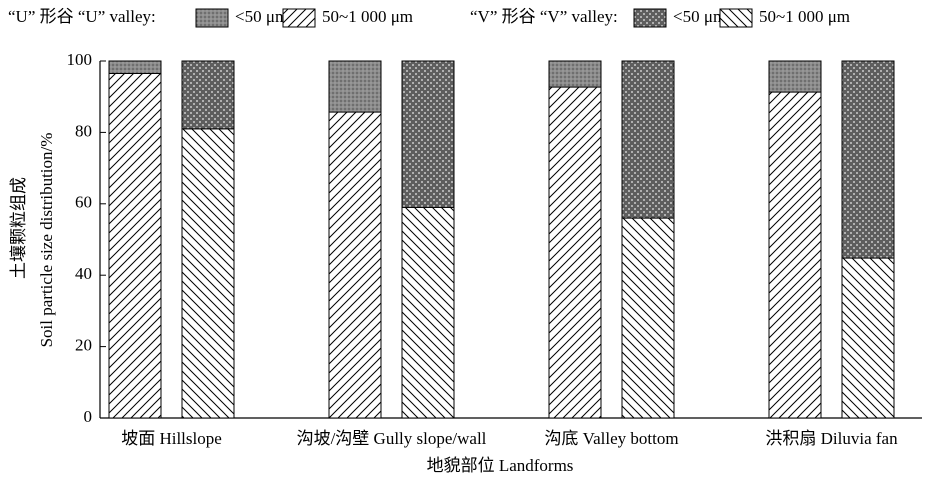  Describe the element at coordinates (83, 345) in the screenshot. I see `y-tick-label: 20` at that location.